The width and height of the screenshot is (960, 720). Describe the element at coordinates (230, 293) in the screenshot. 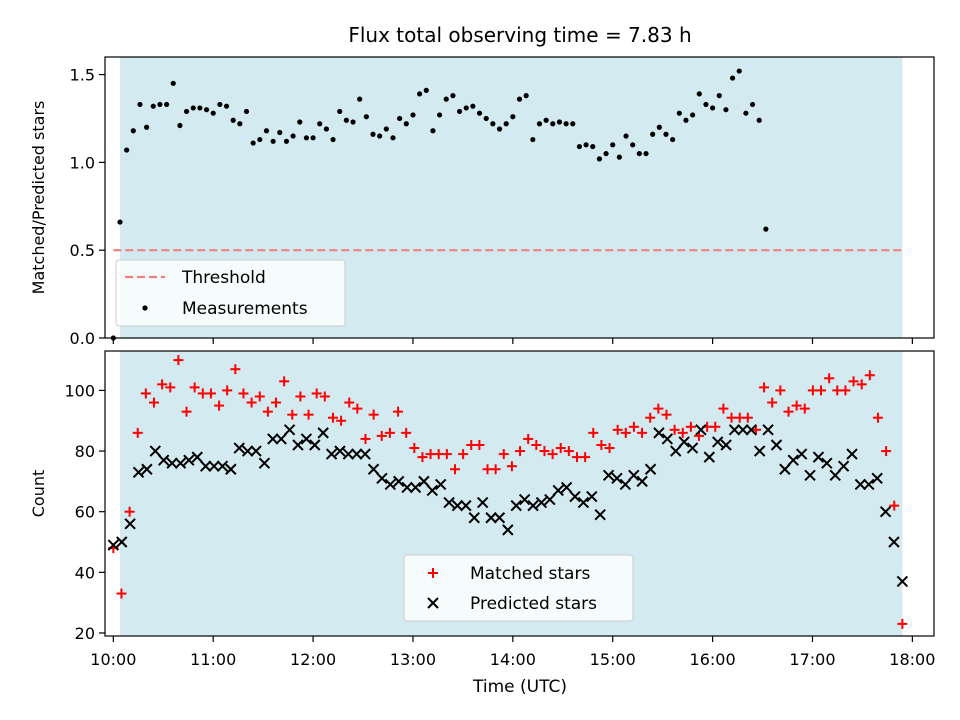

I see `top-legend-box` at that location.